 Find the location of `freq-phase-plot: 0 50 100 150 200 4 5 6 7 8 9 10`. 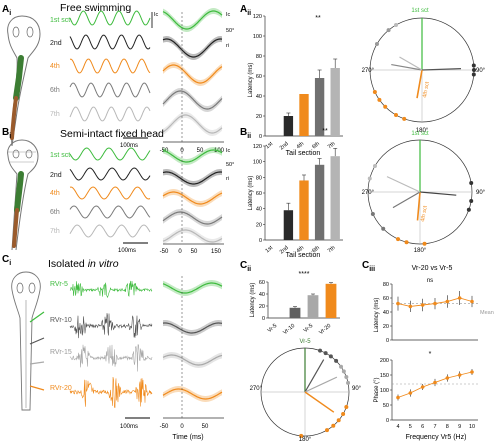

freq-phase-plot: 0 50 100 150 200 4 5 6 7 8 9 10 is located at coordinates (429, 394).